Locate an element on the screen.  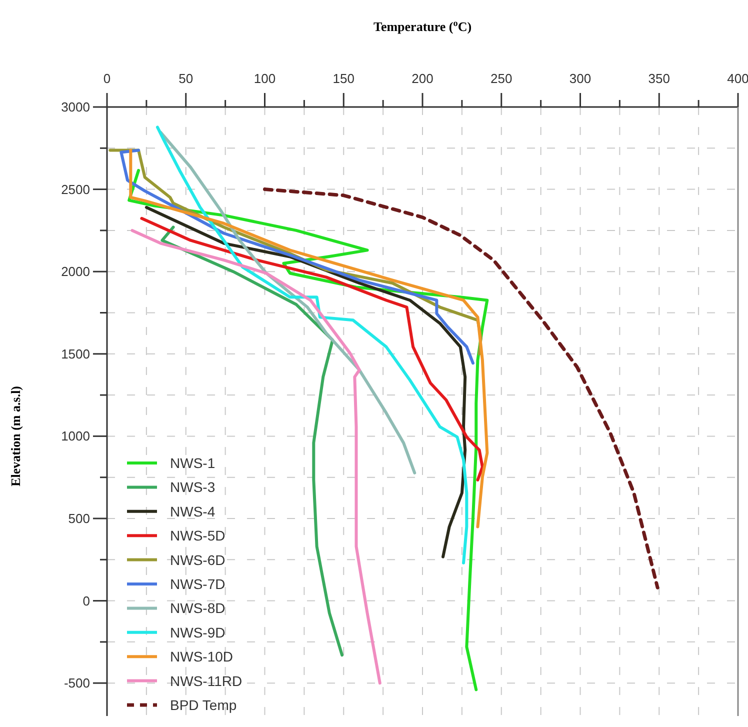
x-tick-label: 0 is located at coordinates (107, 78).